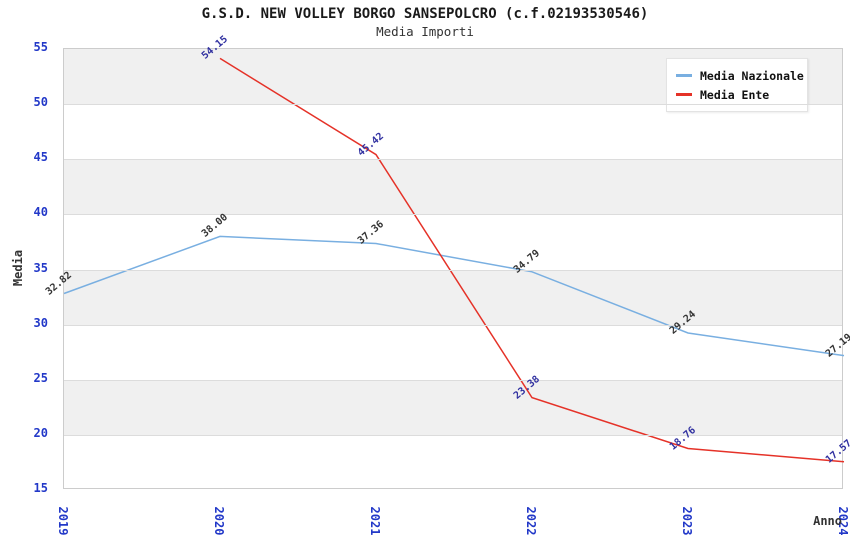  I want to click on x-axis-label: Anno, so click(827, 521).